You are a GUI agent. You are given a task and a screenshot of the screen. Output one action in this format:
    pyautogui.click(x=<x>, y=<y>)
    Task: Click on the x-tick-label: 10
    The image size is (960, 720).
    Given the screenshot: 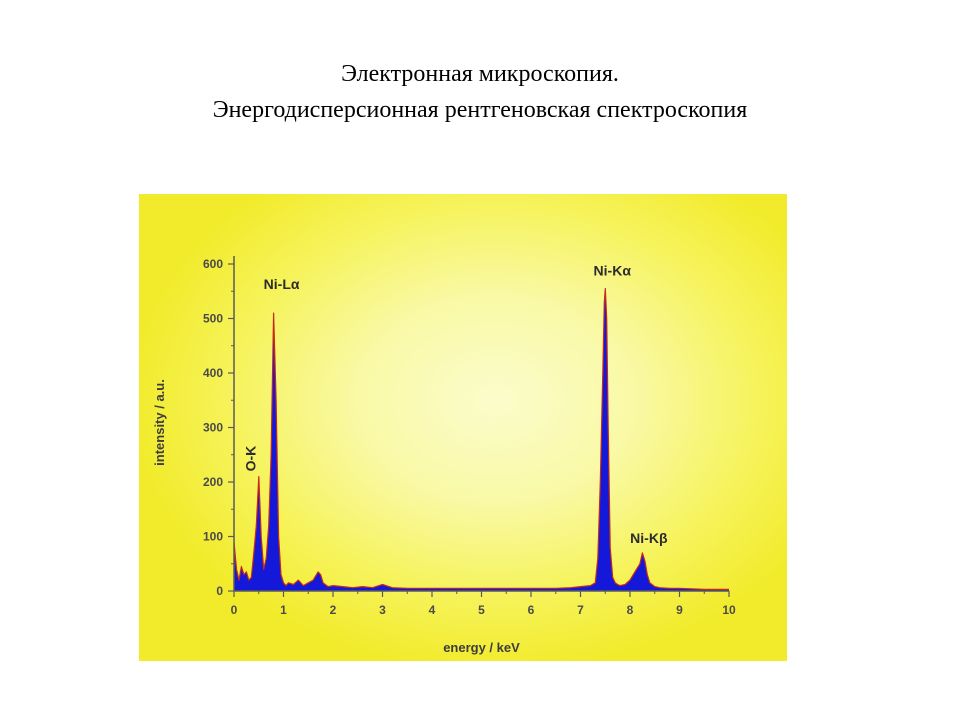 What is the action you would take?
    pyautogui.click(x=729, y=610)
    